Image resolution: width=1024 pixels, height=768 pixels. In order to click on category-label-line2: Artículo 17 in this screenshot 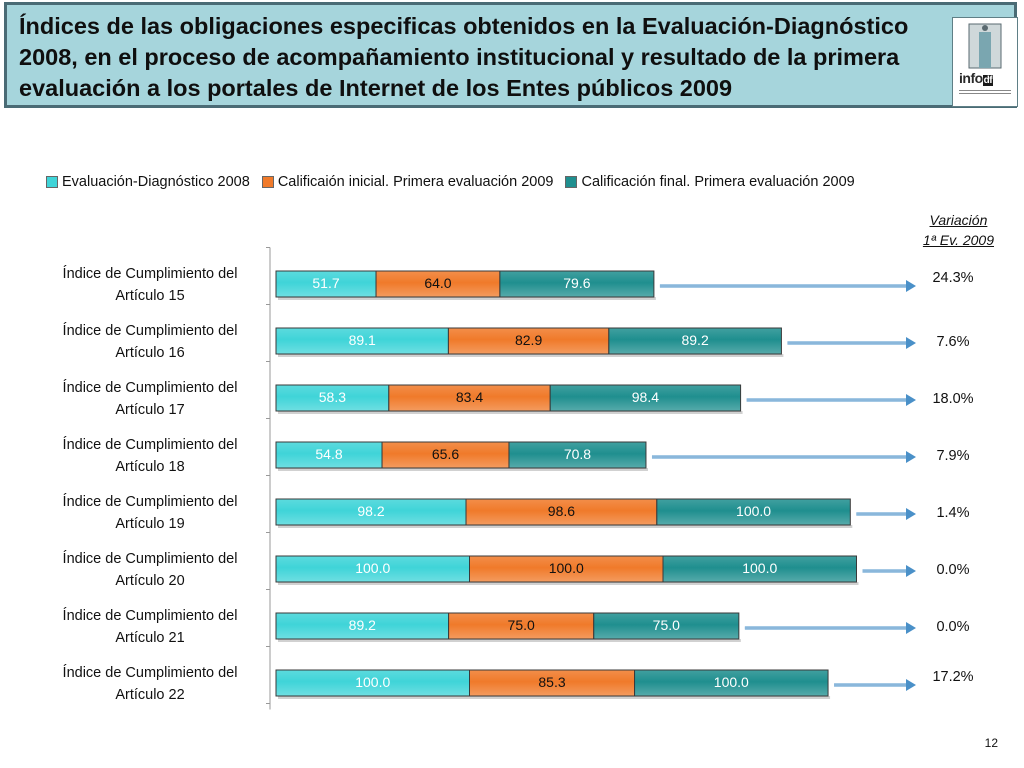, I will do `click(149, 410)`.